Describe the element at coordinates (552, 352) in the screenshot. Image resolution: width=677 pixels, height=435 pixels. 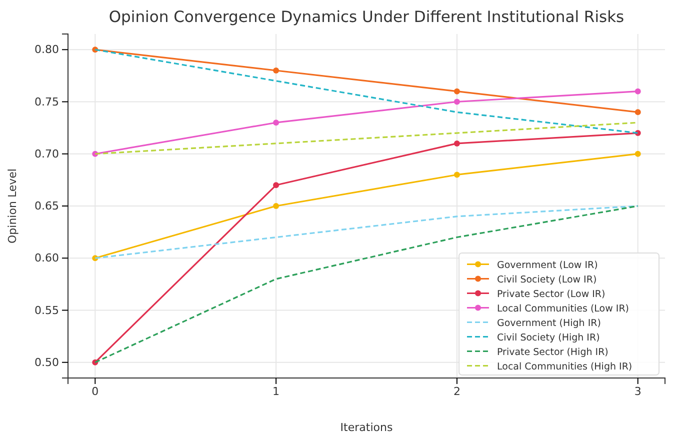
I see `legend-label: Private Sector (High IR)` at that location.